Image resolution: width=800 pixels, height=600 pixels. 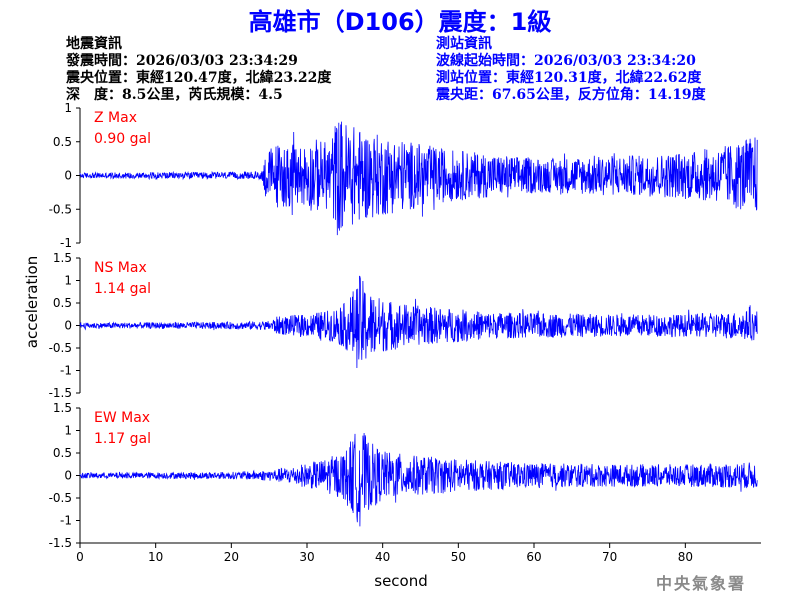 I want to click on x-axis-title: second, so click(x=401, y=581).